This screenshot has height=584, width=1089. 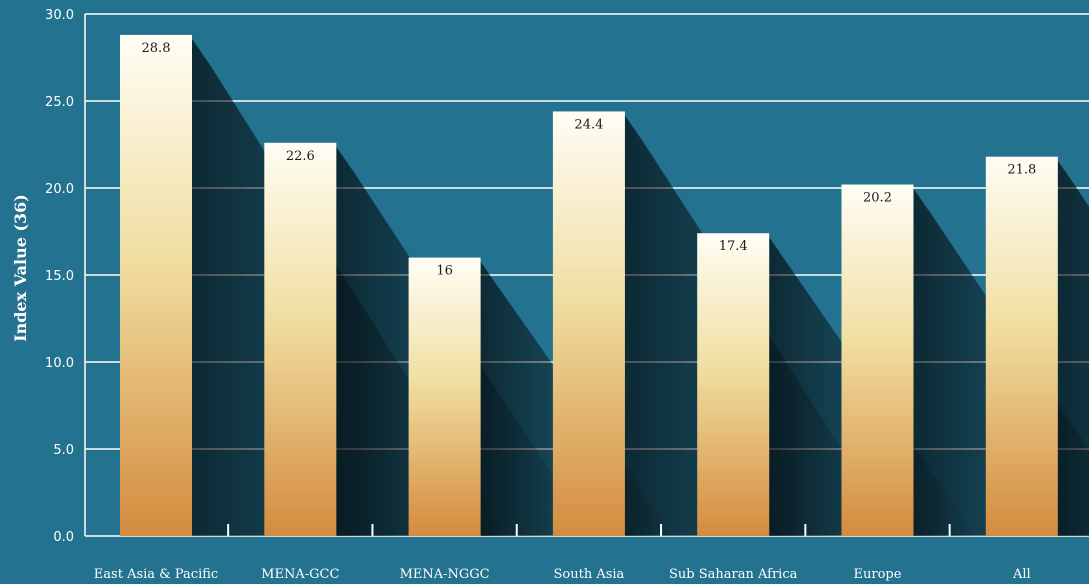 What do you see at coordinates (156, 48) in the screenshot?
I see `data-label: 28.8` at bounding box center [156, 48].